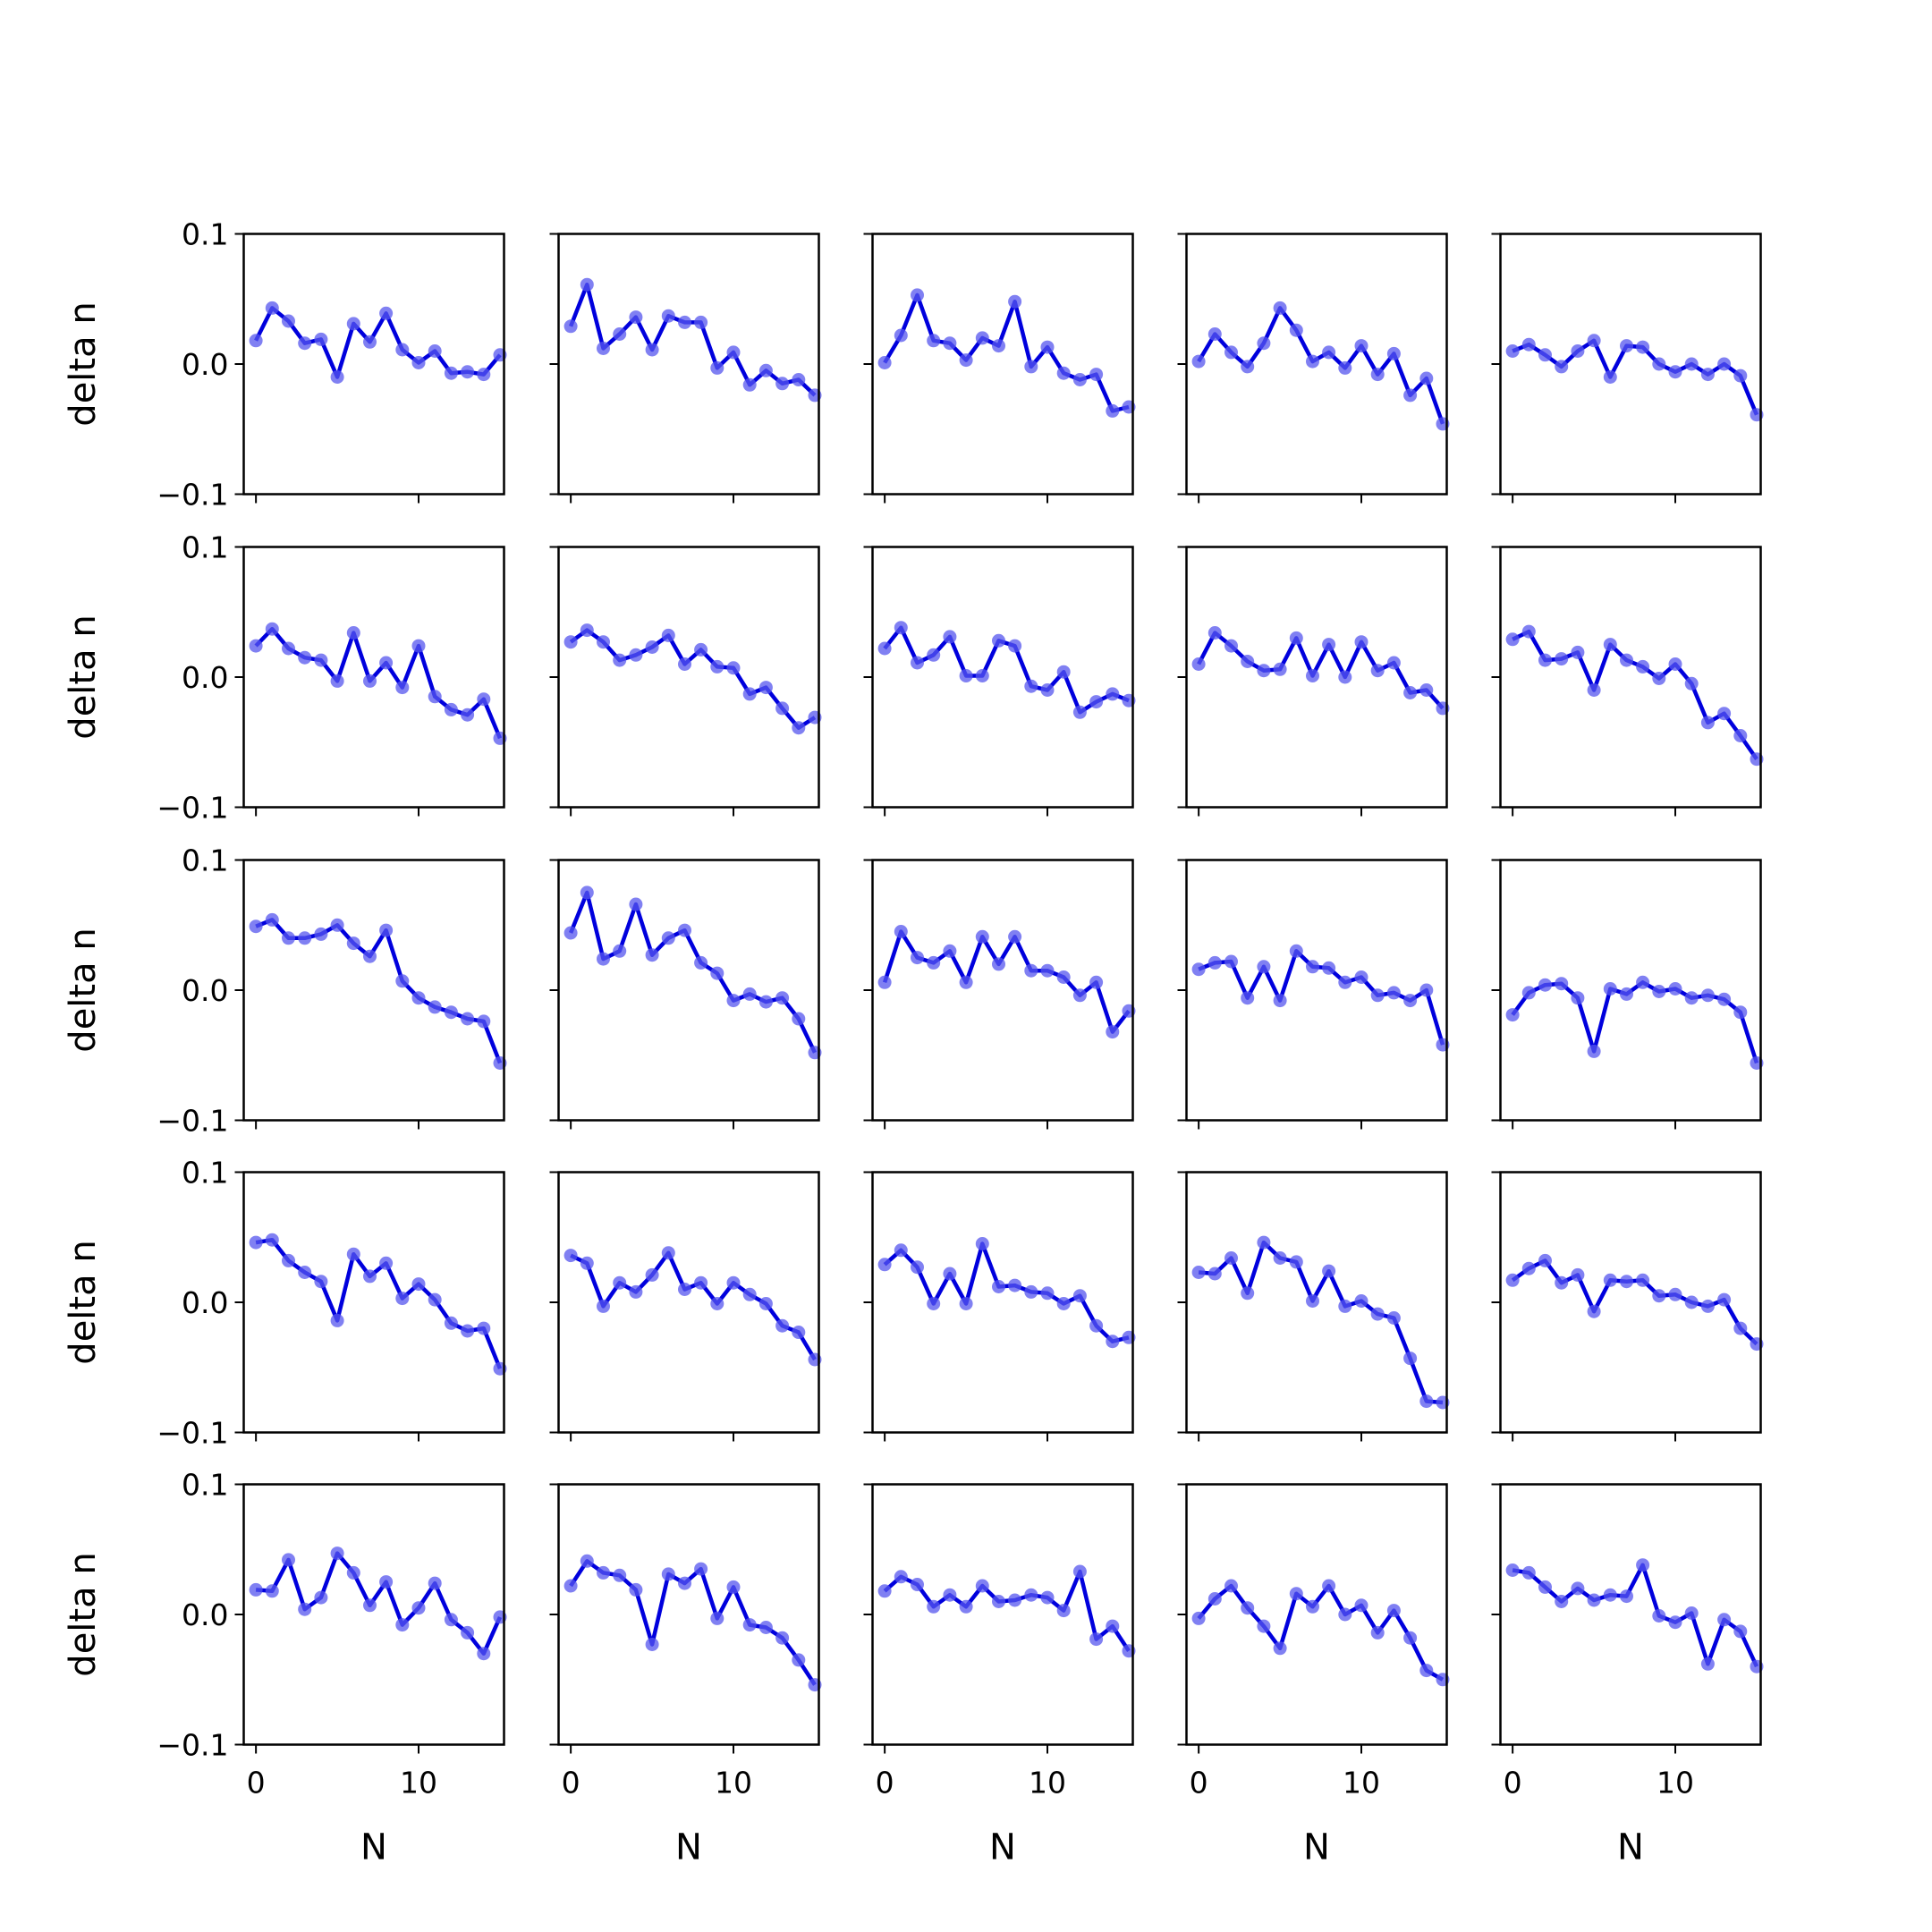 This screenshot has height=1932, width=1932. Describe the element at coordinates (999, 681) in the screenshot. I see `subplot-r2-c3` at that location.